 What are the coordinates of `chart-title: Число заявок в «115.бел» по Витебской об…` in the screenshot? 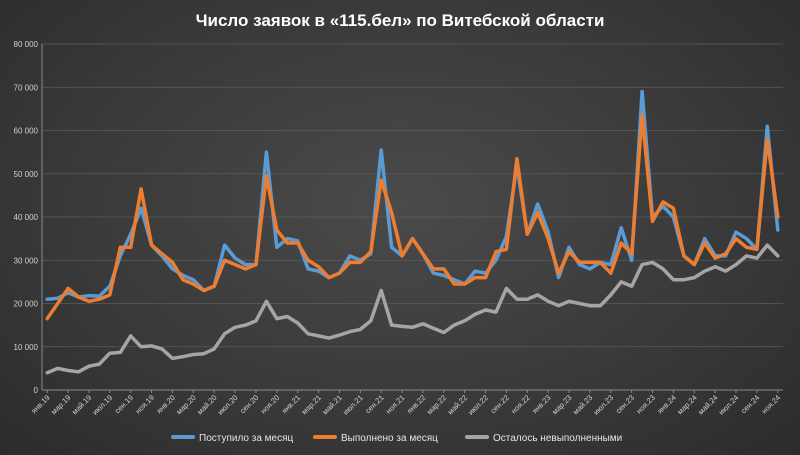 It's located at (400, 20).